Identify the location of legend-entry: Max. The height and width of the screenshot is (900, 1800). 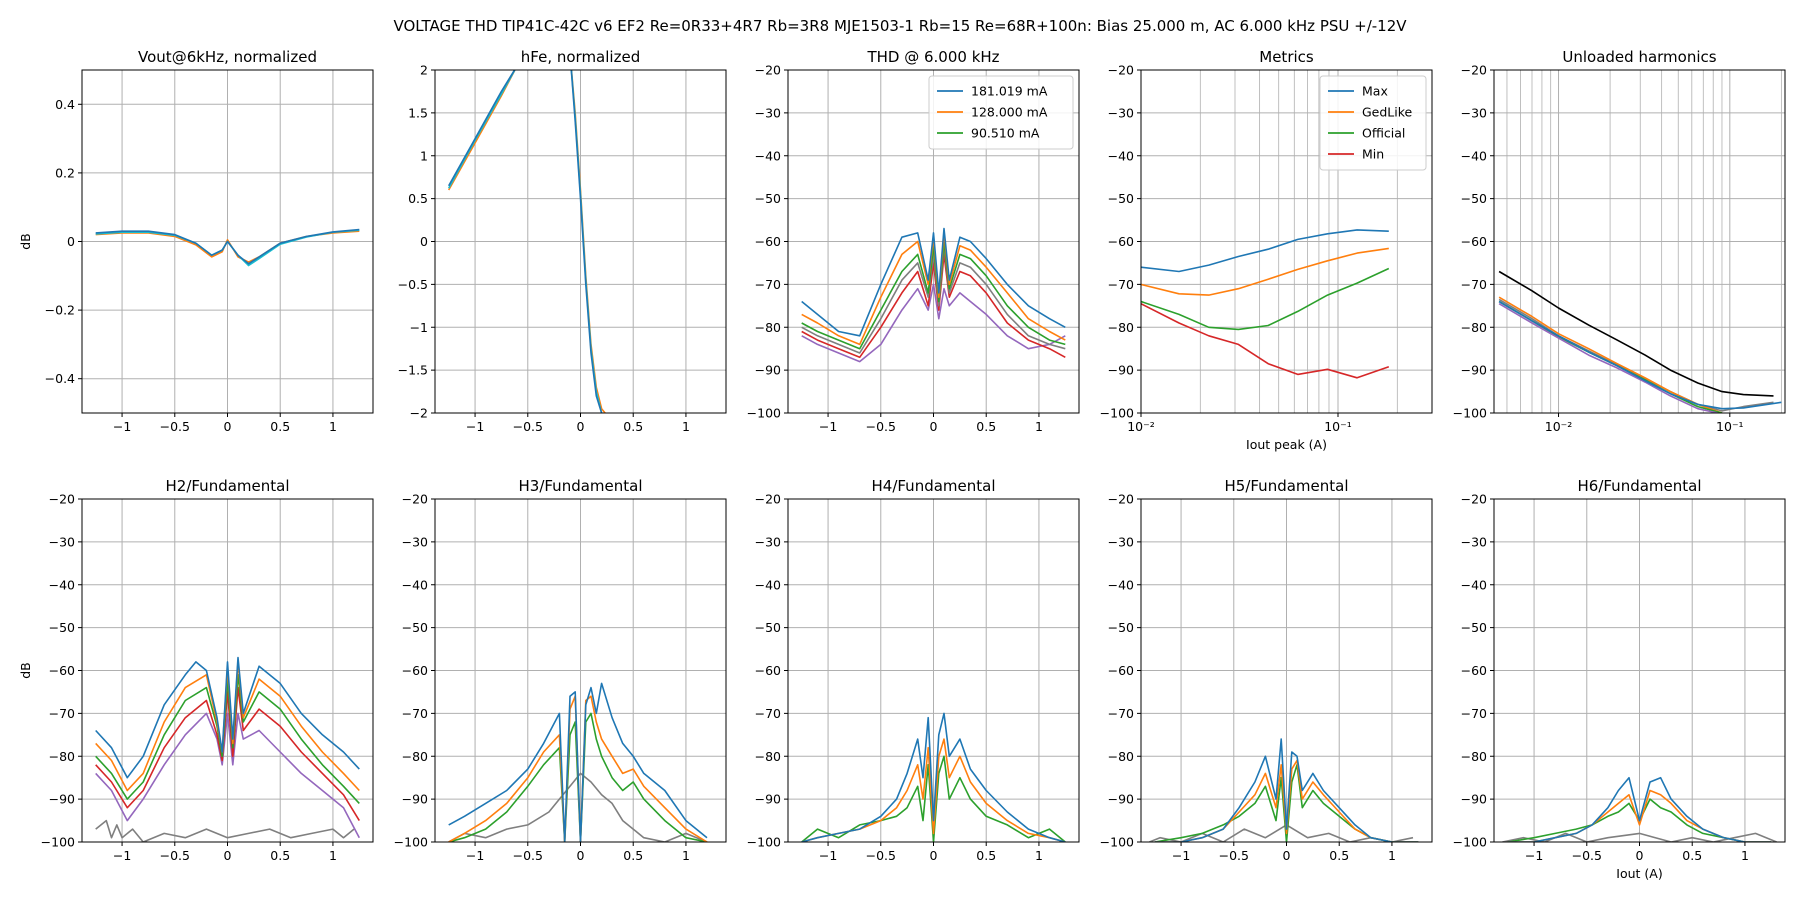
(1375, 91).